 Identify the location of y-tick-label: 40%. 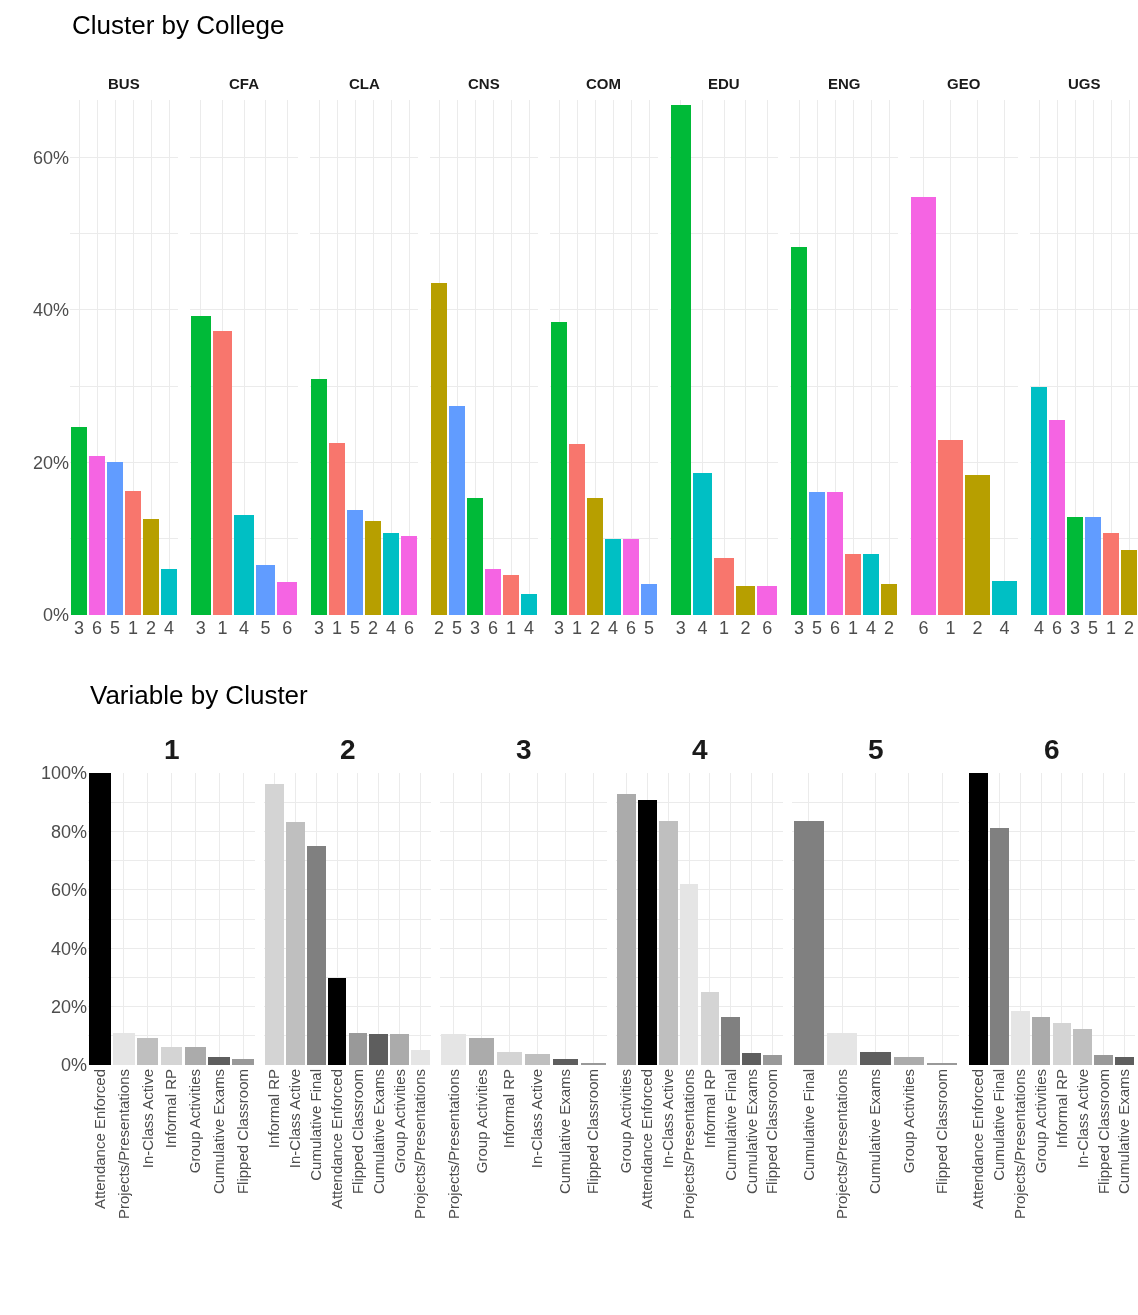
(50, 310).